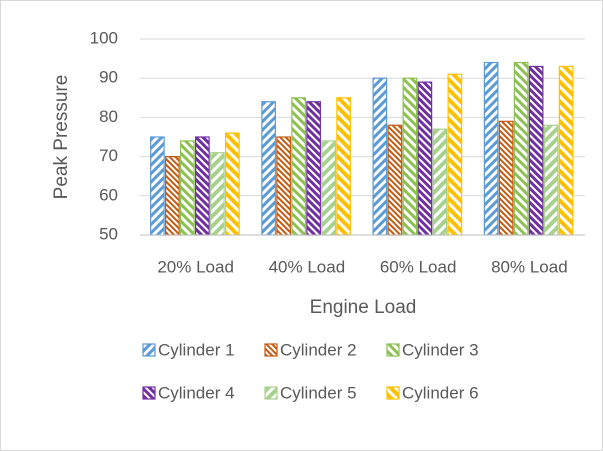 The image size is (603, 451). I want to click on y-tick-label: 50, so click(108, 233).